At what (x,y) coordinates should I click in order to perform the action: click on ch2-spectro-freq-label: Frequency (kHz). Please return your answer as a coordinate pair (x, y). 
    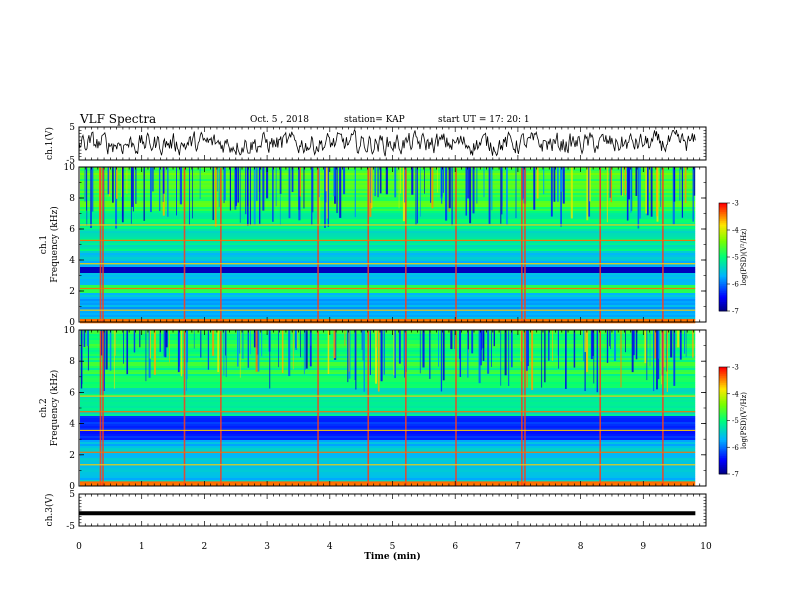
    Looking at the image, I should click on (54, 408).